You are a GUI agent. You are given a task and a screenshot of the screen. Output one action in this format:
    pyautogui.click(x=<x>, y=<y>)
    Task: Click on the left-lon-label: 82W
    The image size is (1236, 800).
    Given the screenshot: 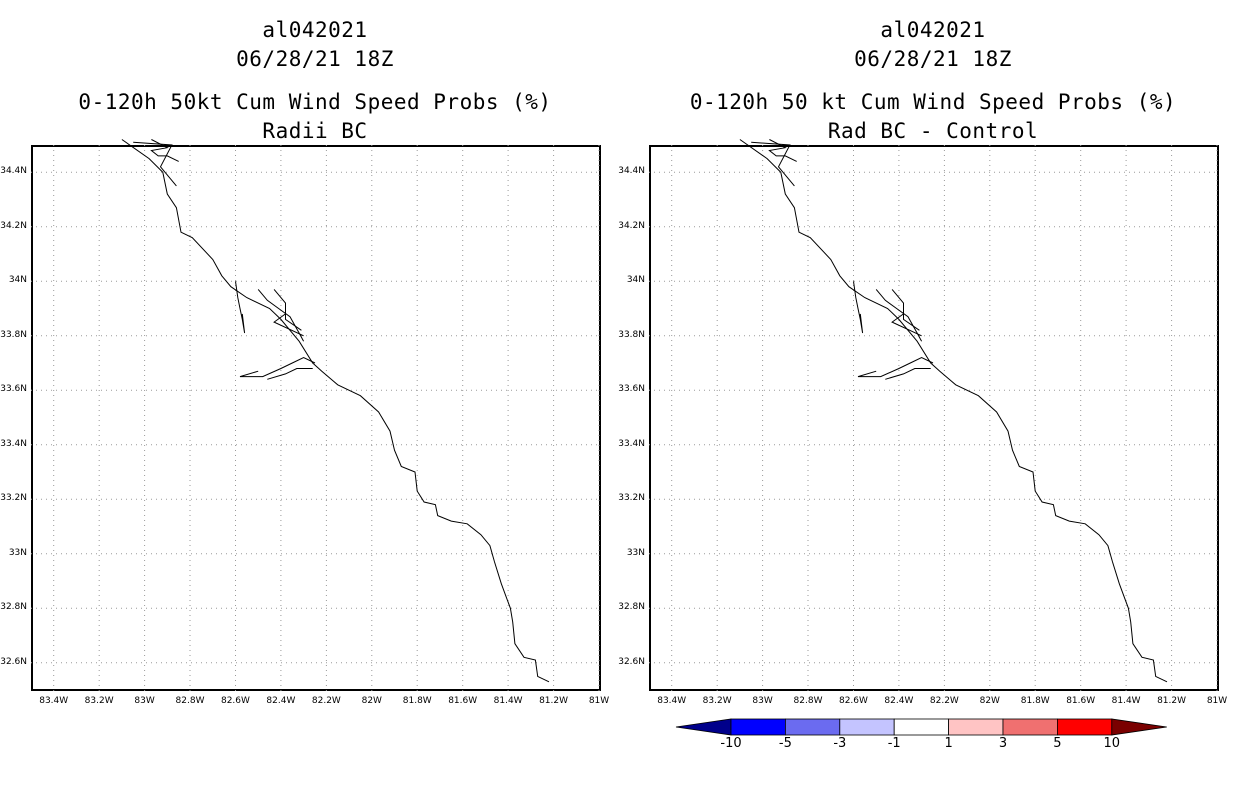 What is the action you would take?
    pyautogui.click(x=371, y=701)
    